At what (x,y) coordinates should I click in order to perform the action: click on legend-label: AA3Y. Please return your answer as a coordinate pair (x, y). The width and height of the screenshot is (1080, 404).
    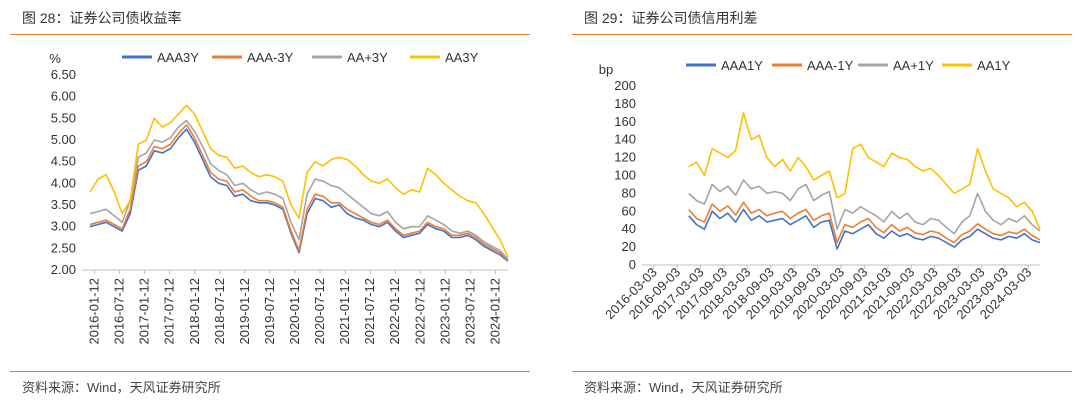
    Looking at the image, I should click on (462, 57).